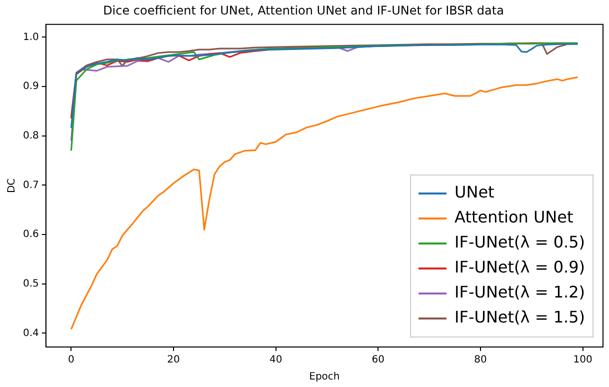 The image size is (609, 387). What do you see at coordinates (519, 292) in the screenshot?
I see `legend-label: IF-UNet(λ = 1.2)` at bounding box center [519, 292].